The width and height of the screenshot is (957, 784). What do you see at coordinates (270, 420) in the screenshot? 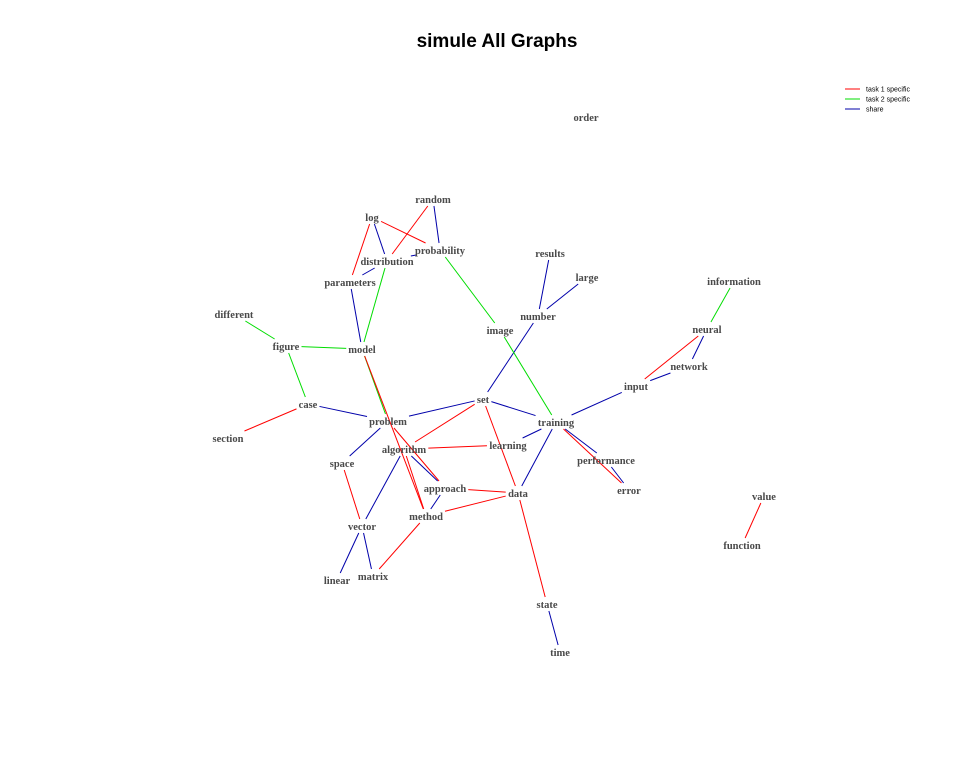
I see `edge-case-section` at bounding box center [270, 420].